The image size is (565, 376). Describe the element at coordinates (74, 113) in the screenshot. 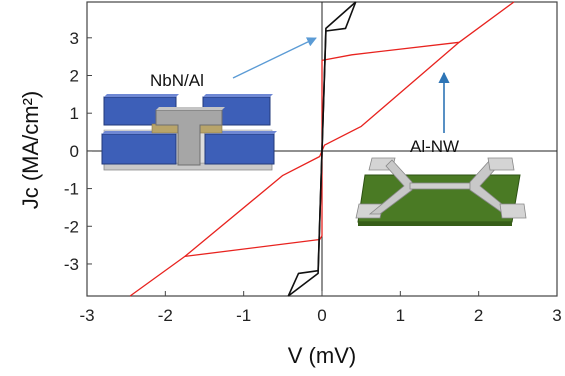

I see `y-tick-label: 1` at that location.